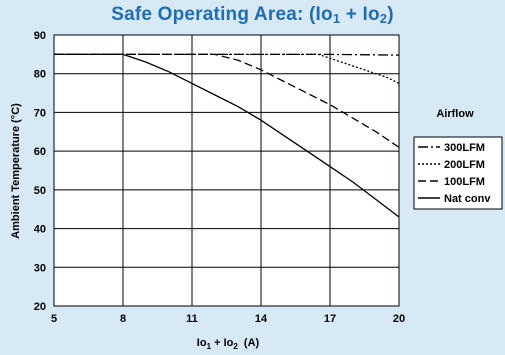  What do you see at coordinates (399, 319) in the screenshot?
I see `x-tick-label: 20` at bounding box center [399, 319].